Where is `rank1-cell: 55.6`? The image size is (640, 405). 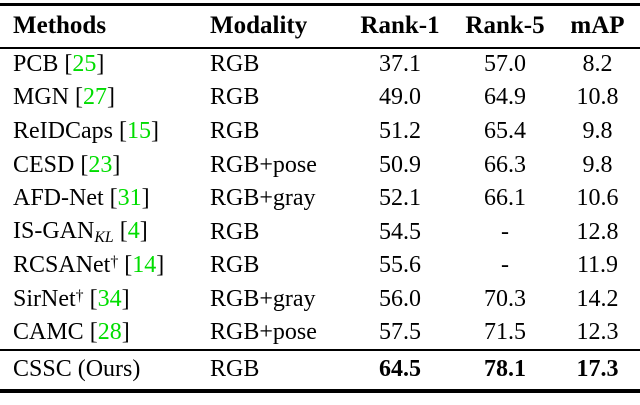 rank1-cell: 55.6 is located at coordinates (400, 265).